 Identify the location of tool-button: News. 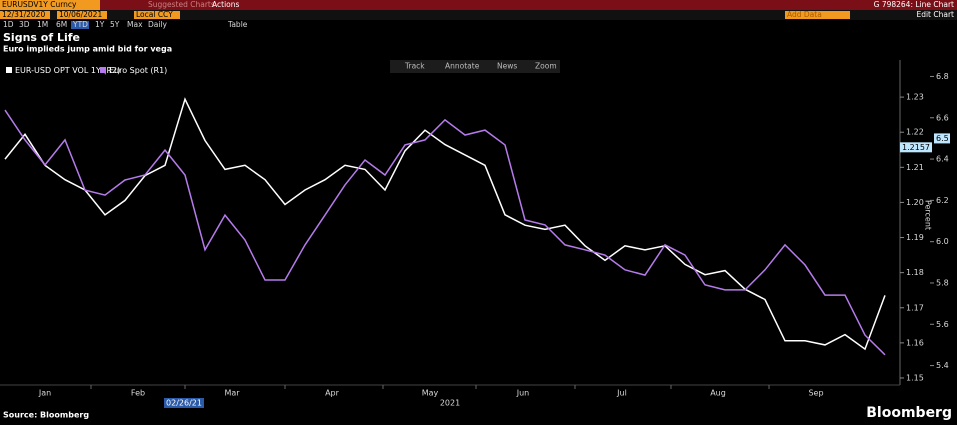
(507, 66).